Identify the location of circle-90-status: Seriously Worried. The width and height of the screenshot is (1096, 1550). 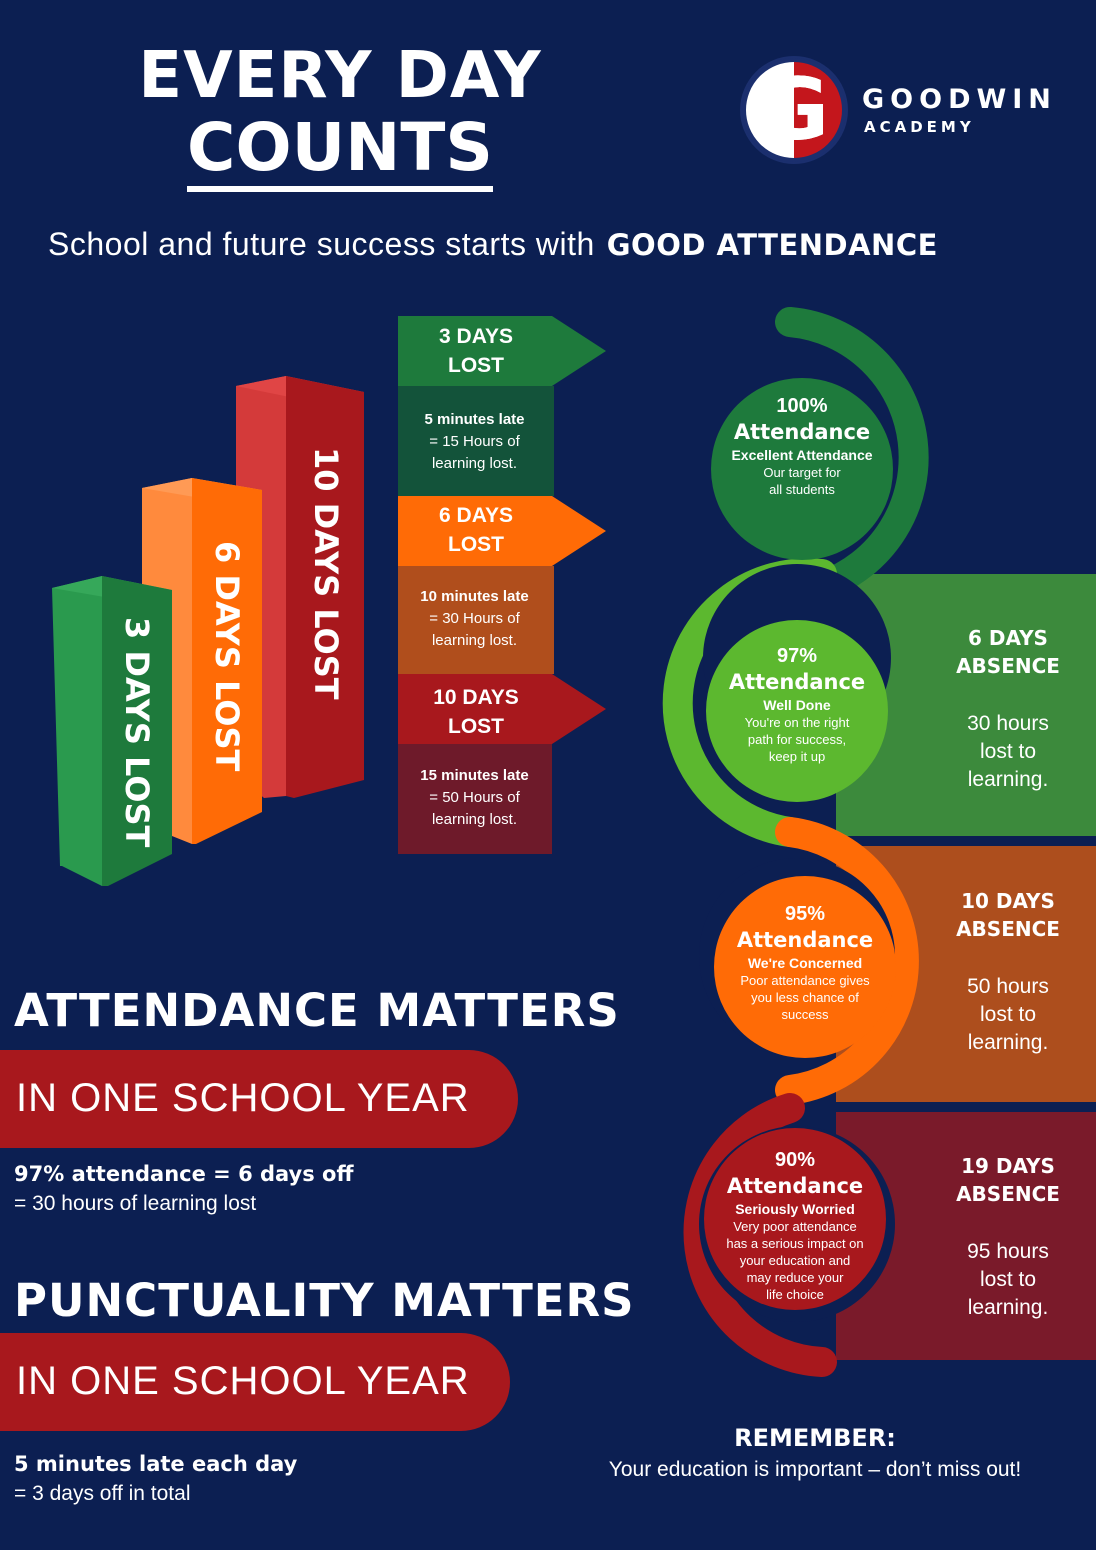
(795, 1209).